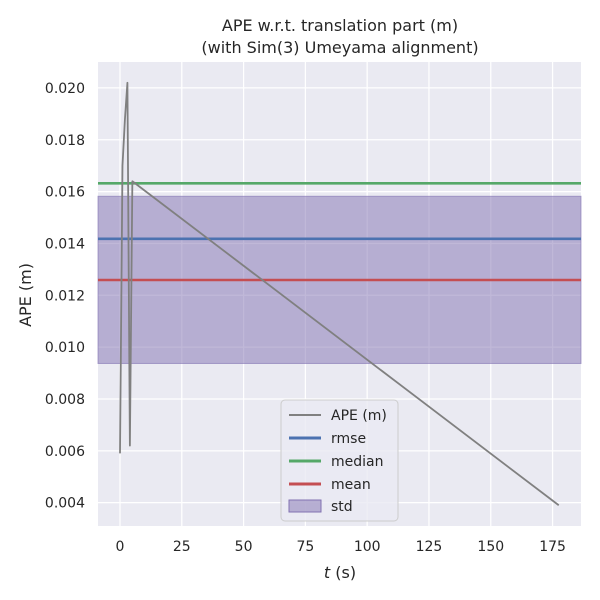  I want to click on y-tick-label: 0.010, so click(65, 348).